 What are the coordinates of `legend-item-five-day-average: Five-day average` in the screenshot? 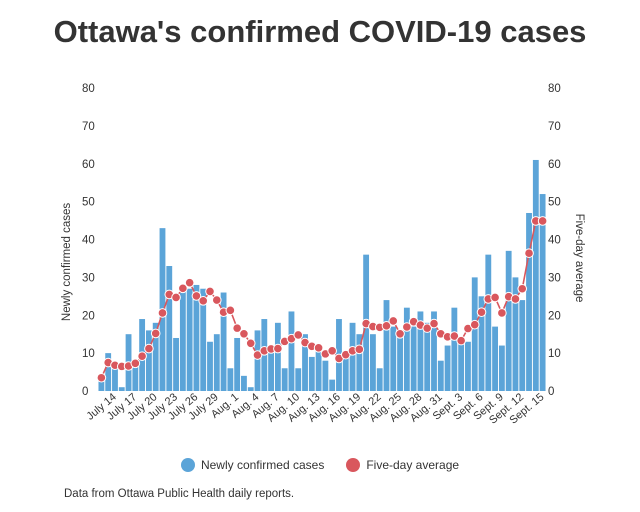 It's located at (402, 465).